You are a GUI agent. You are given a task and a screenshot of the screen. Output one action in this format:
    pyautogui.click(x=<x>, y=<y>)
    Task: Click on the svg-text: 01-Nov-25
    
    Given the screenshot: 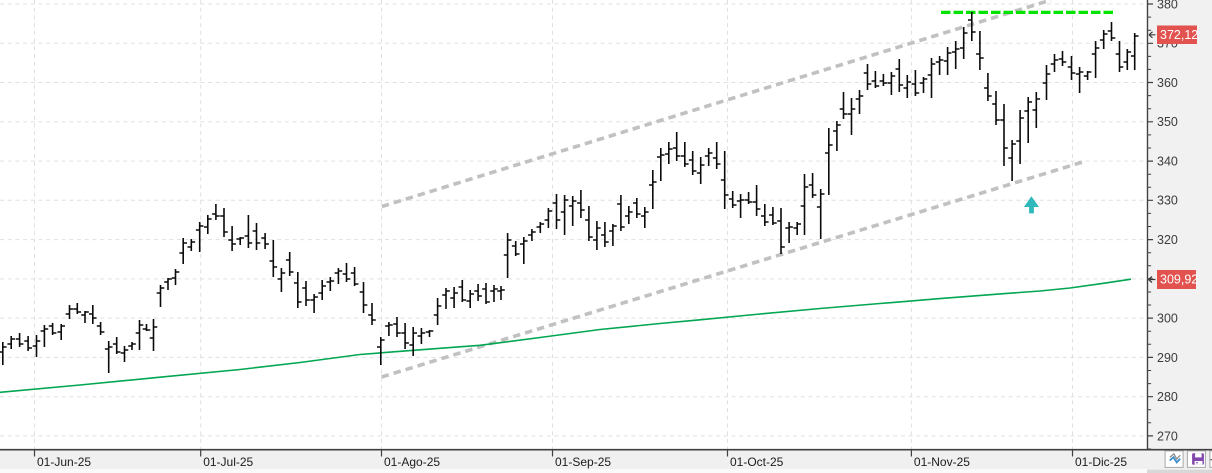 What is the action you would take?
    pyautogui.click(x=942, y=462)
    